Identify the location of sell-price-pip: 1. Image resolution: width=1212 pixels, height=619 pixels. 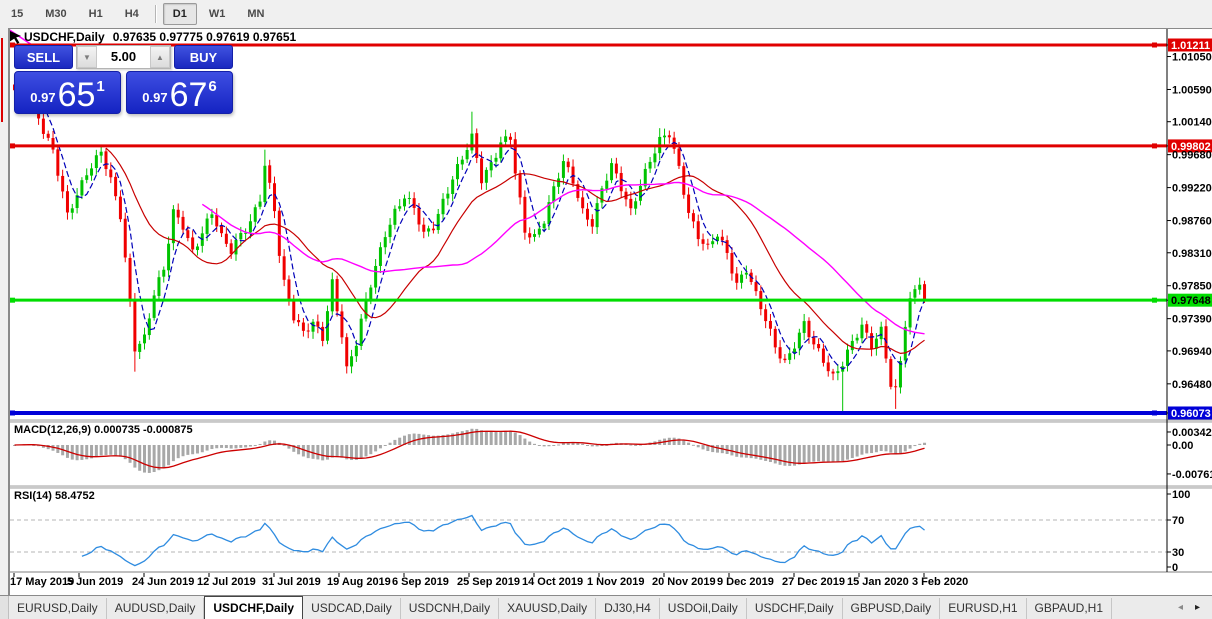
(100, 86).